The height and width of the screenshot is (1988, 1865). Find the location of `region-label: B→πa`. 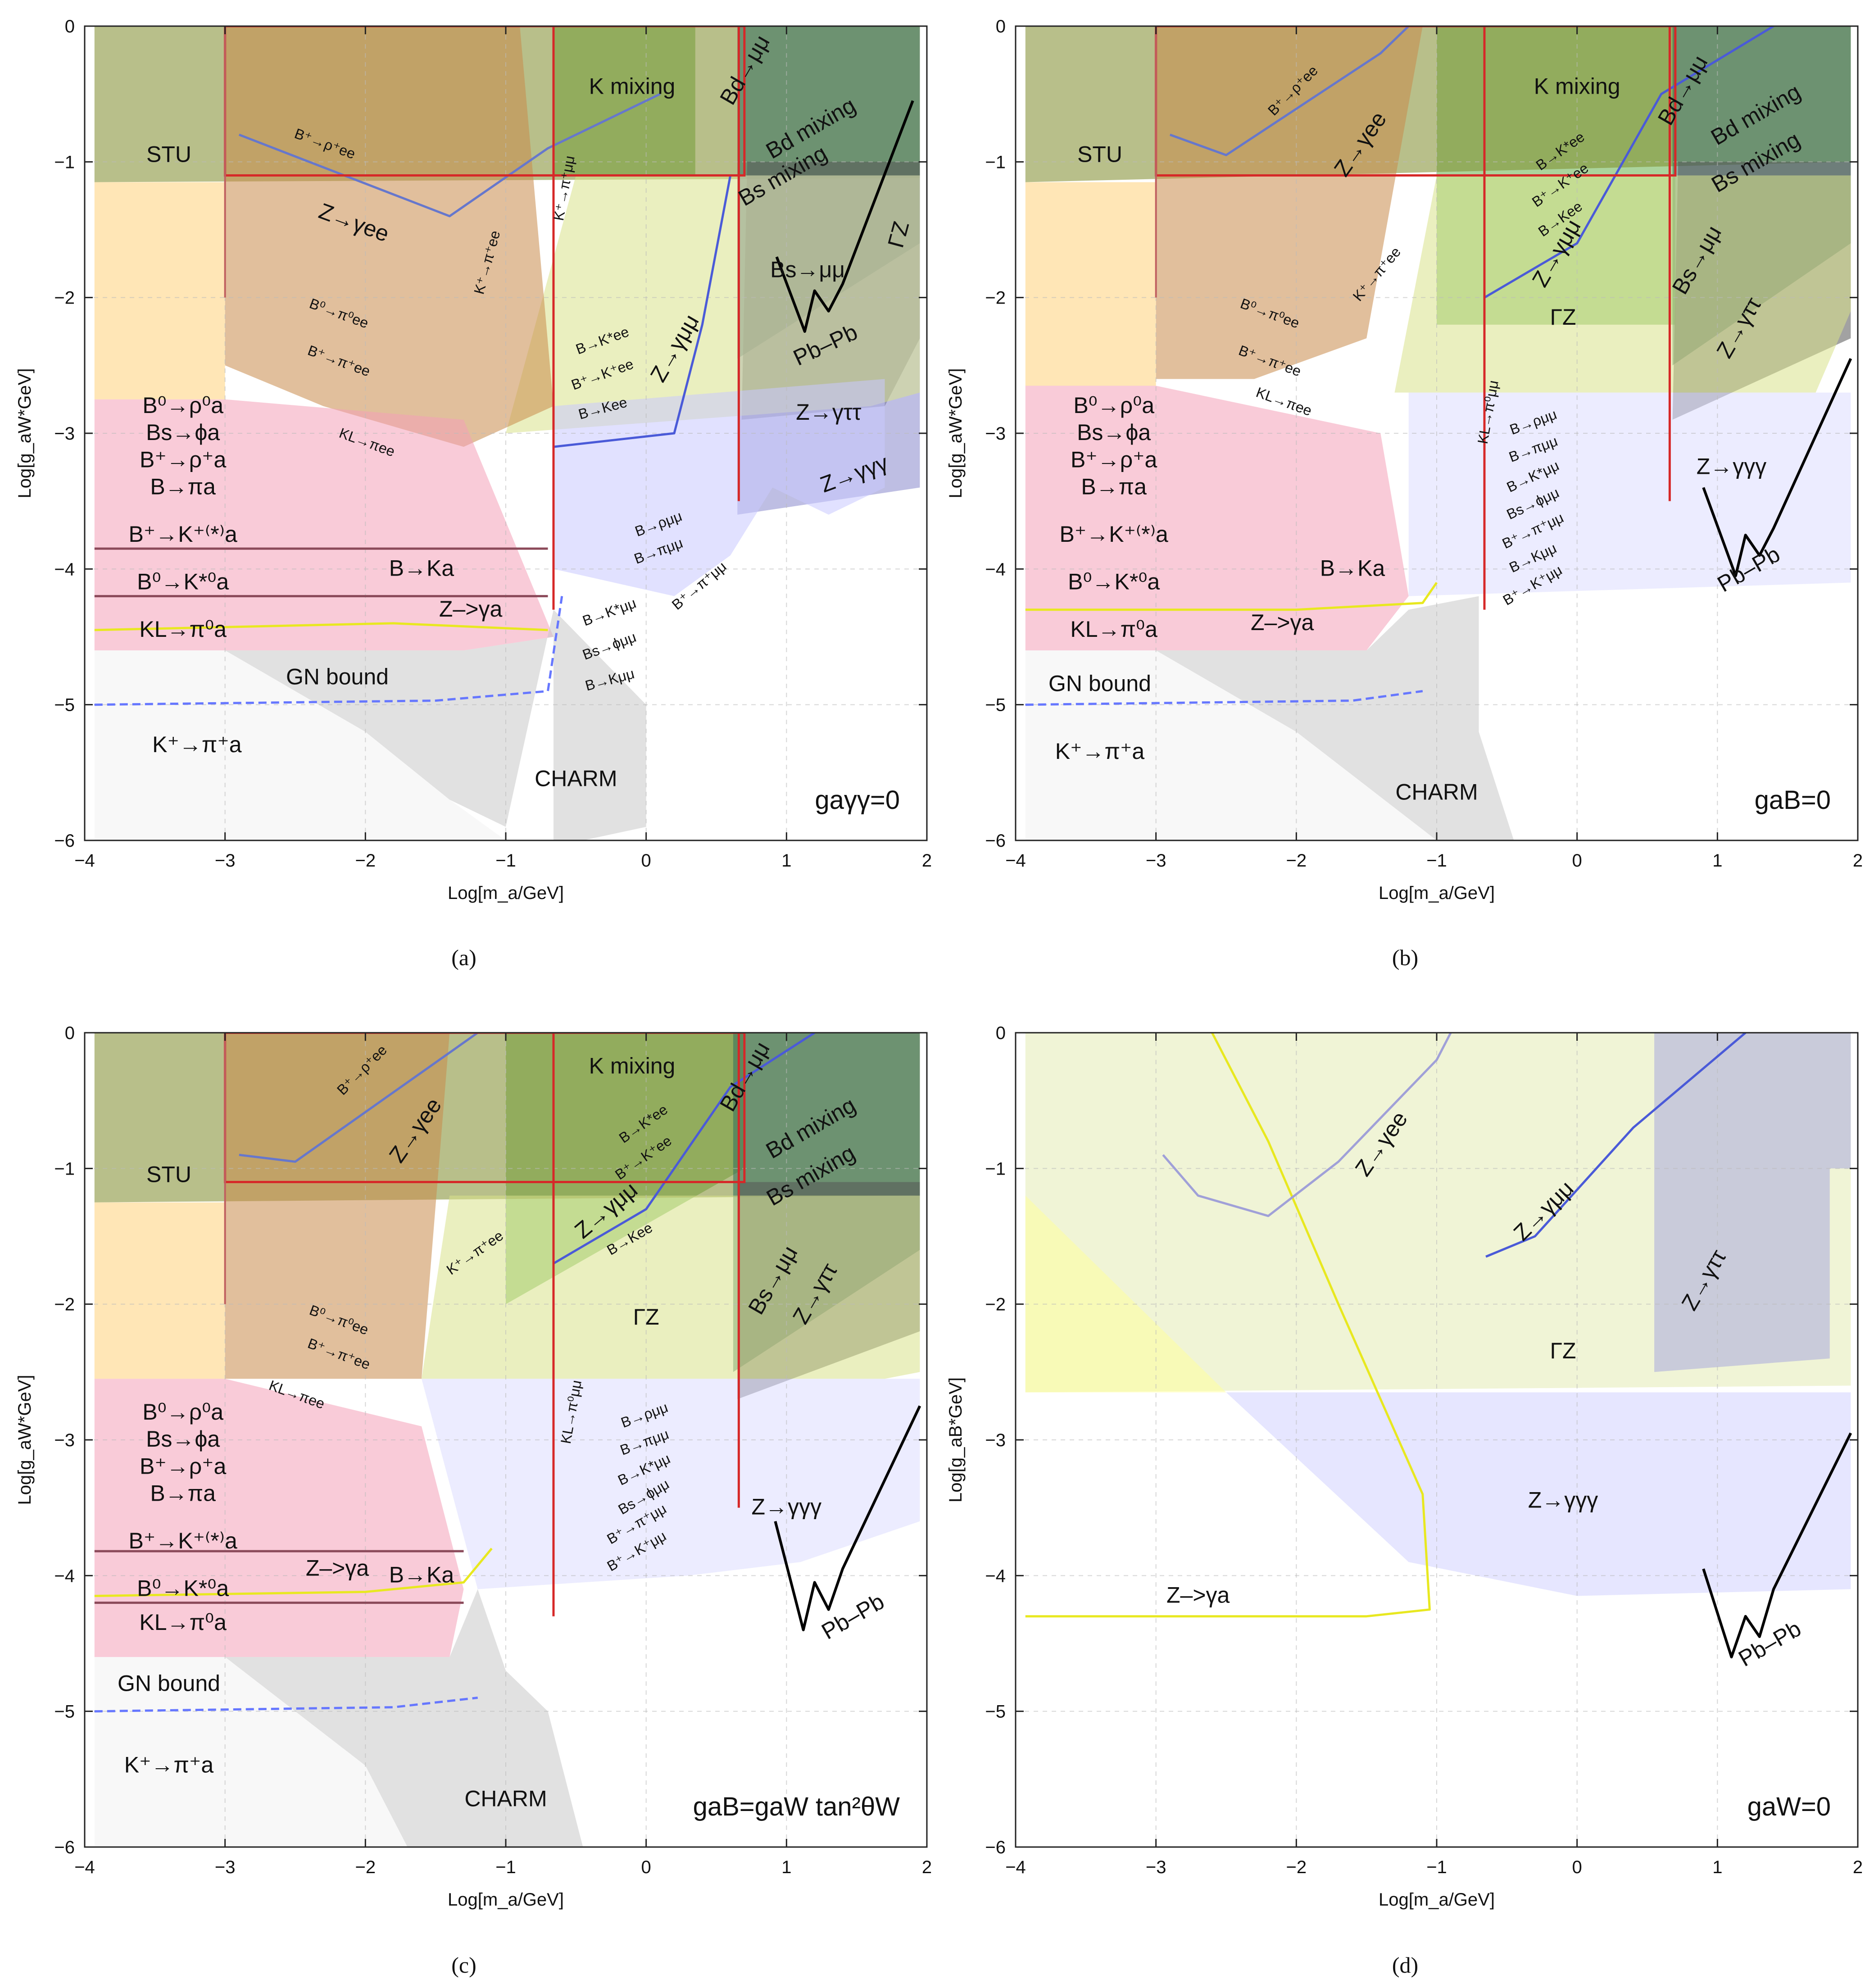

region-label: B→πa is located at coordinates (183, 487).